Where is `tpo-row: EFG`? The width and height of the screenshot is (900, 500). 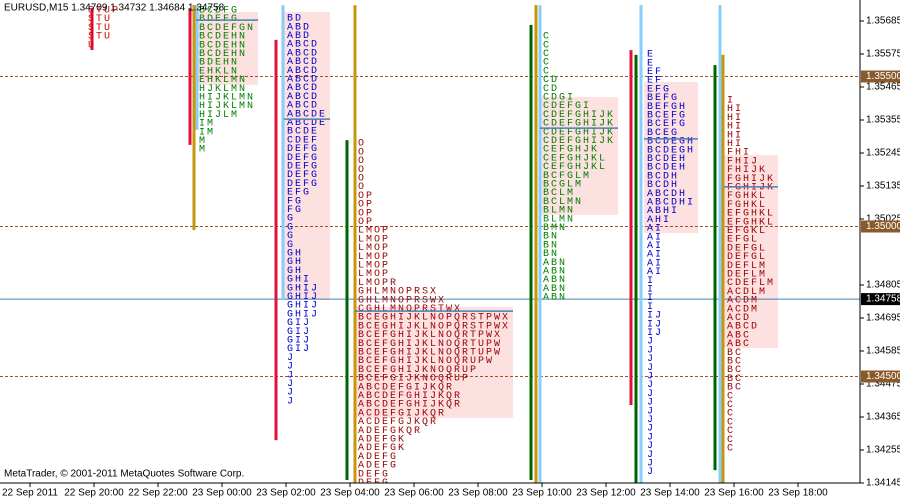
tpo-row: EFG is located at coordinates (299, 193).